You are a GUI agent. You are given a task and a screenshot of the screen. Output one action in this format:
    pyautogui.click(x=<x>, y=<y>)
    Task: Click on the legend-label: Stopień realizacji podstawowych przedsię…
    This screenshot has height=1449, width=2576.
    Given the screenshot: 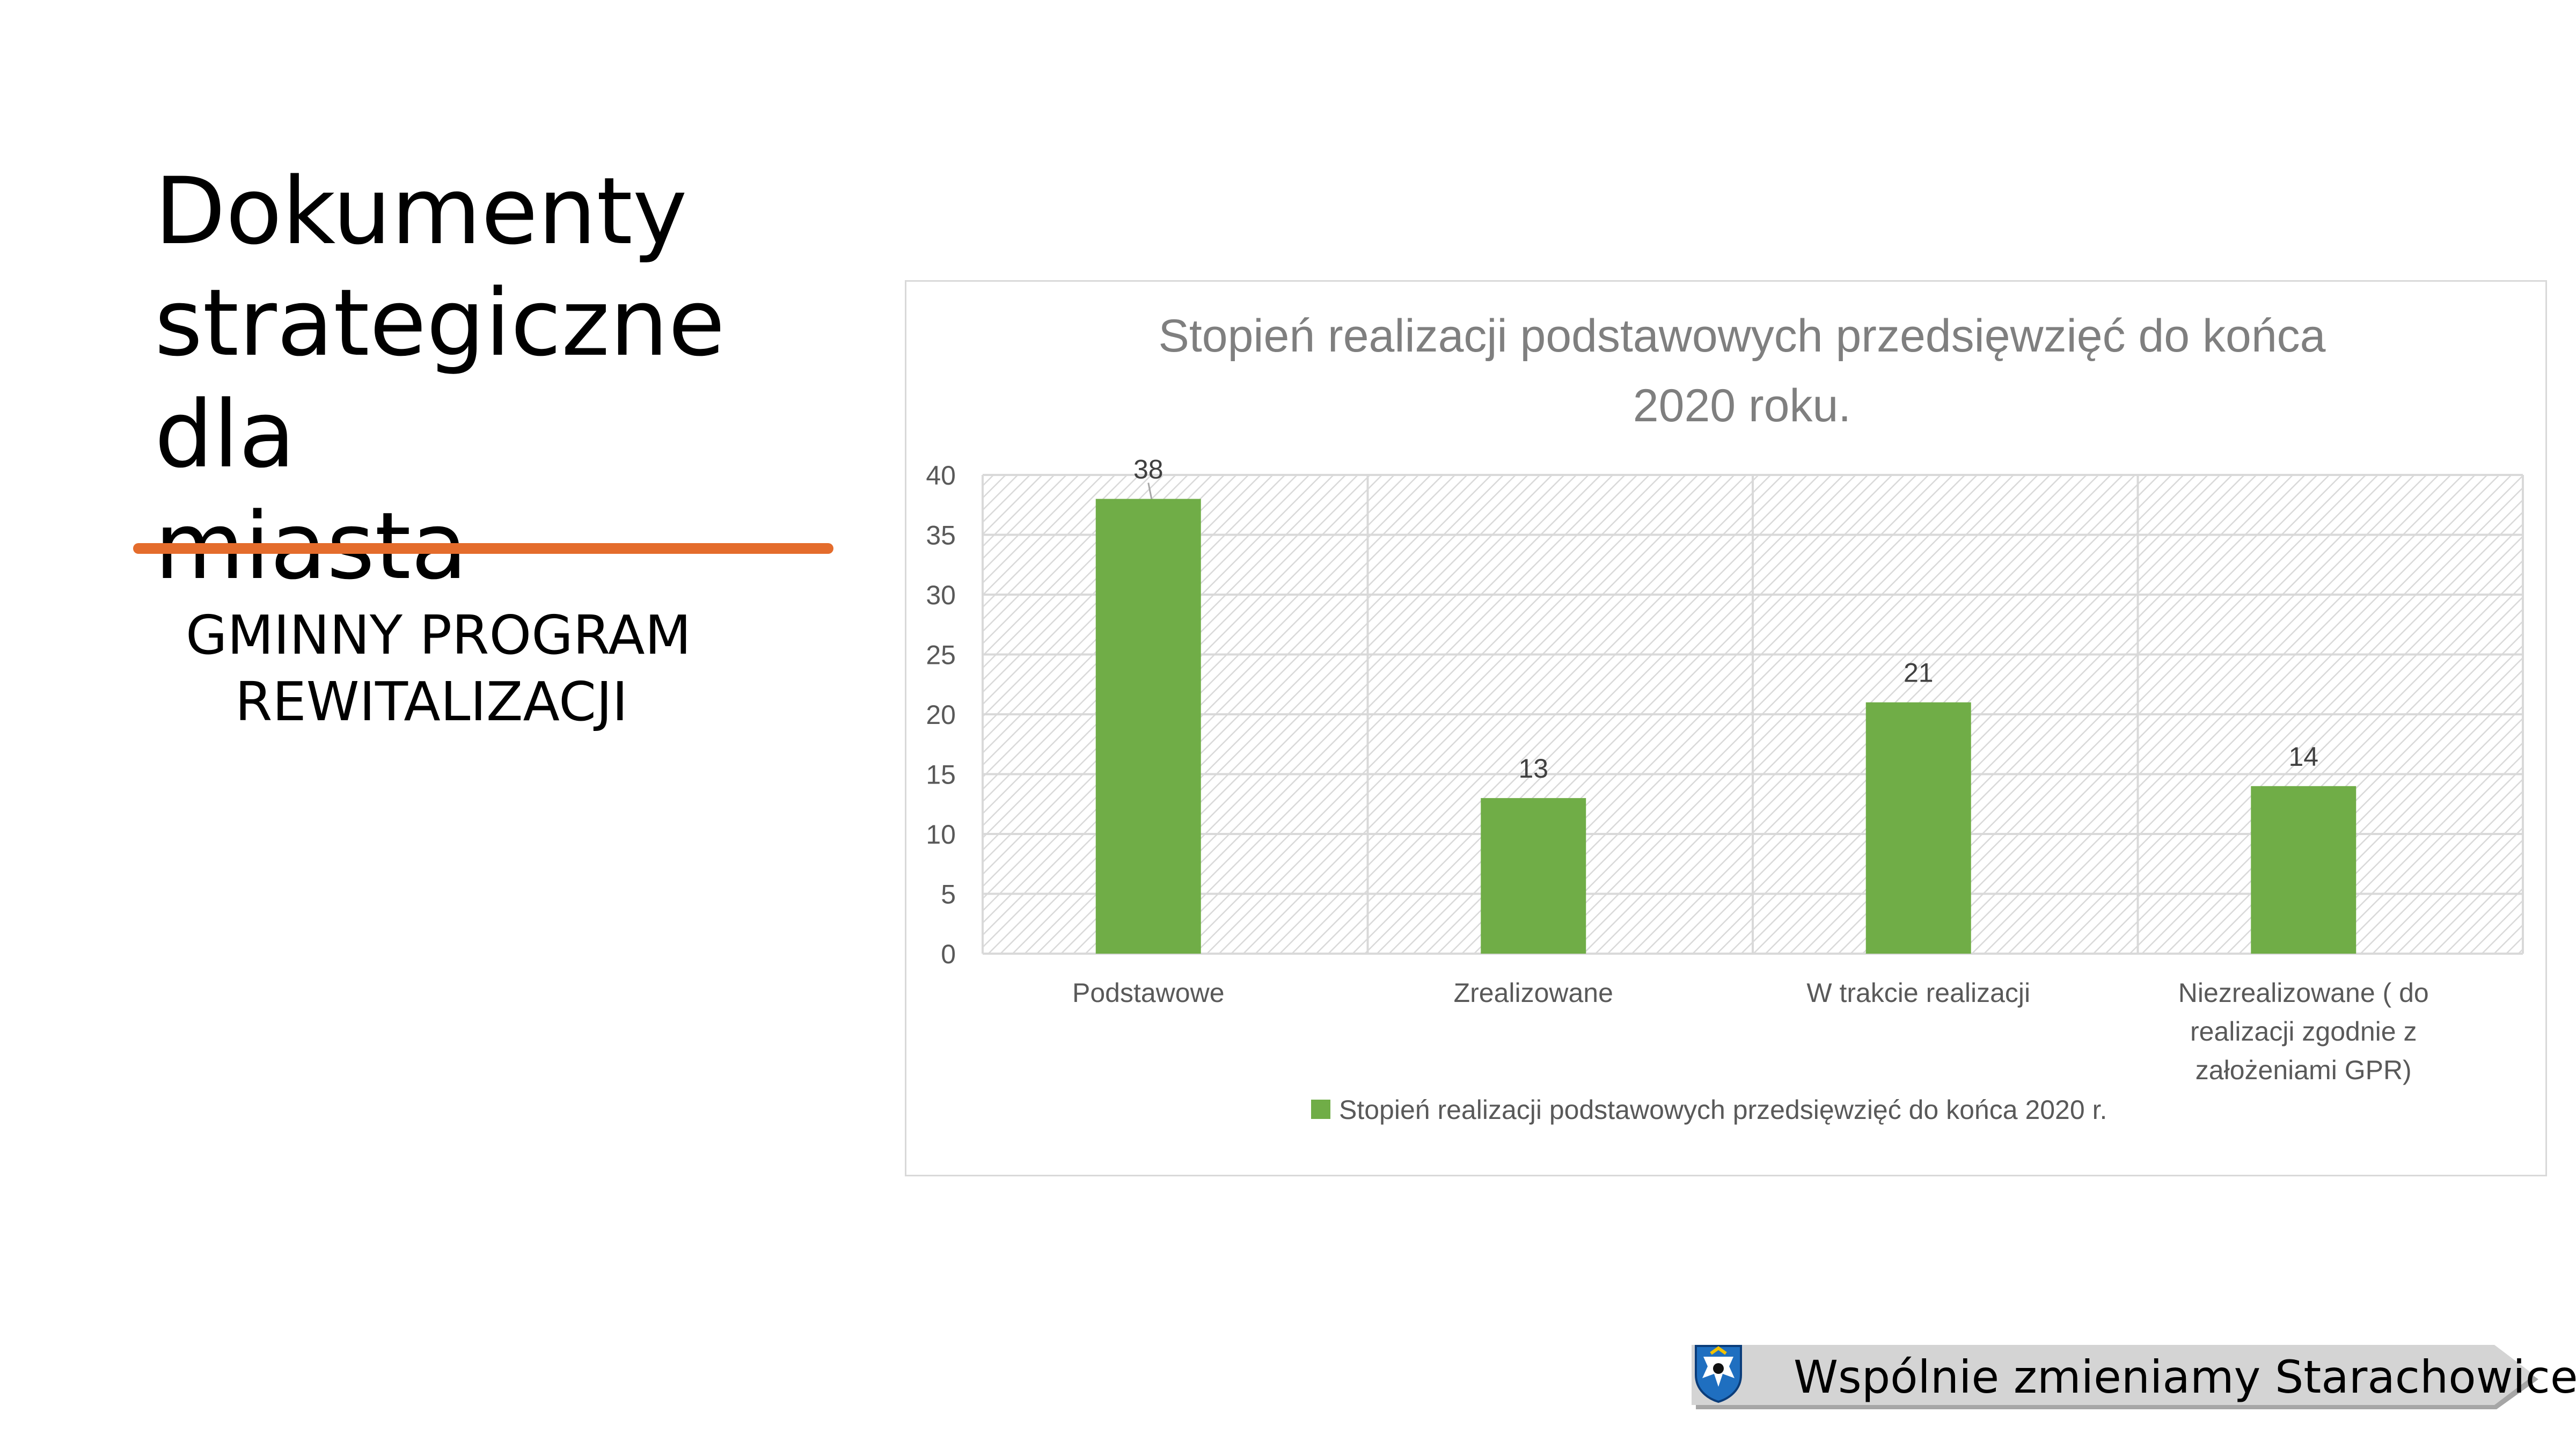 What is the action you would take?
    pyautogui.click(x=1723, y=1110)
    